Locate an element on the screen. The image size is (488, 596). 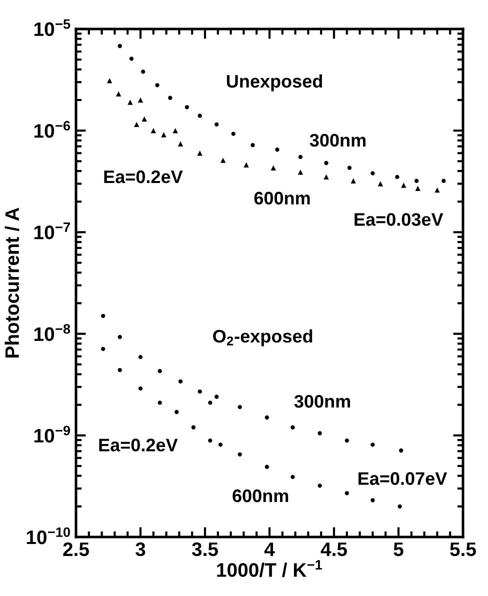
annotation: O$_{2}$-exposed is located at coordinates (262, 337).